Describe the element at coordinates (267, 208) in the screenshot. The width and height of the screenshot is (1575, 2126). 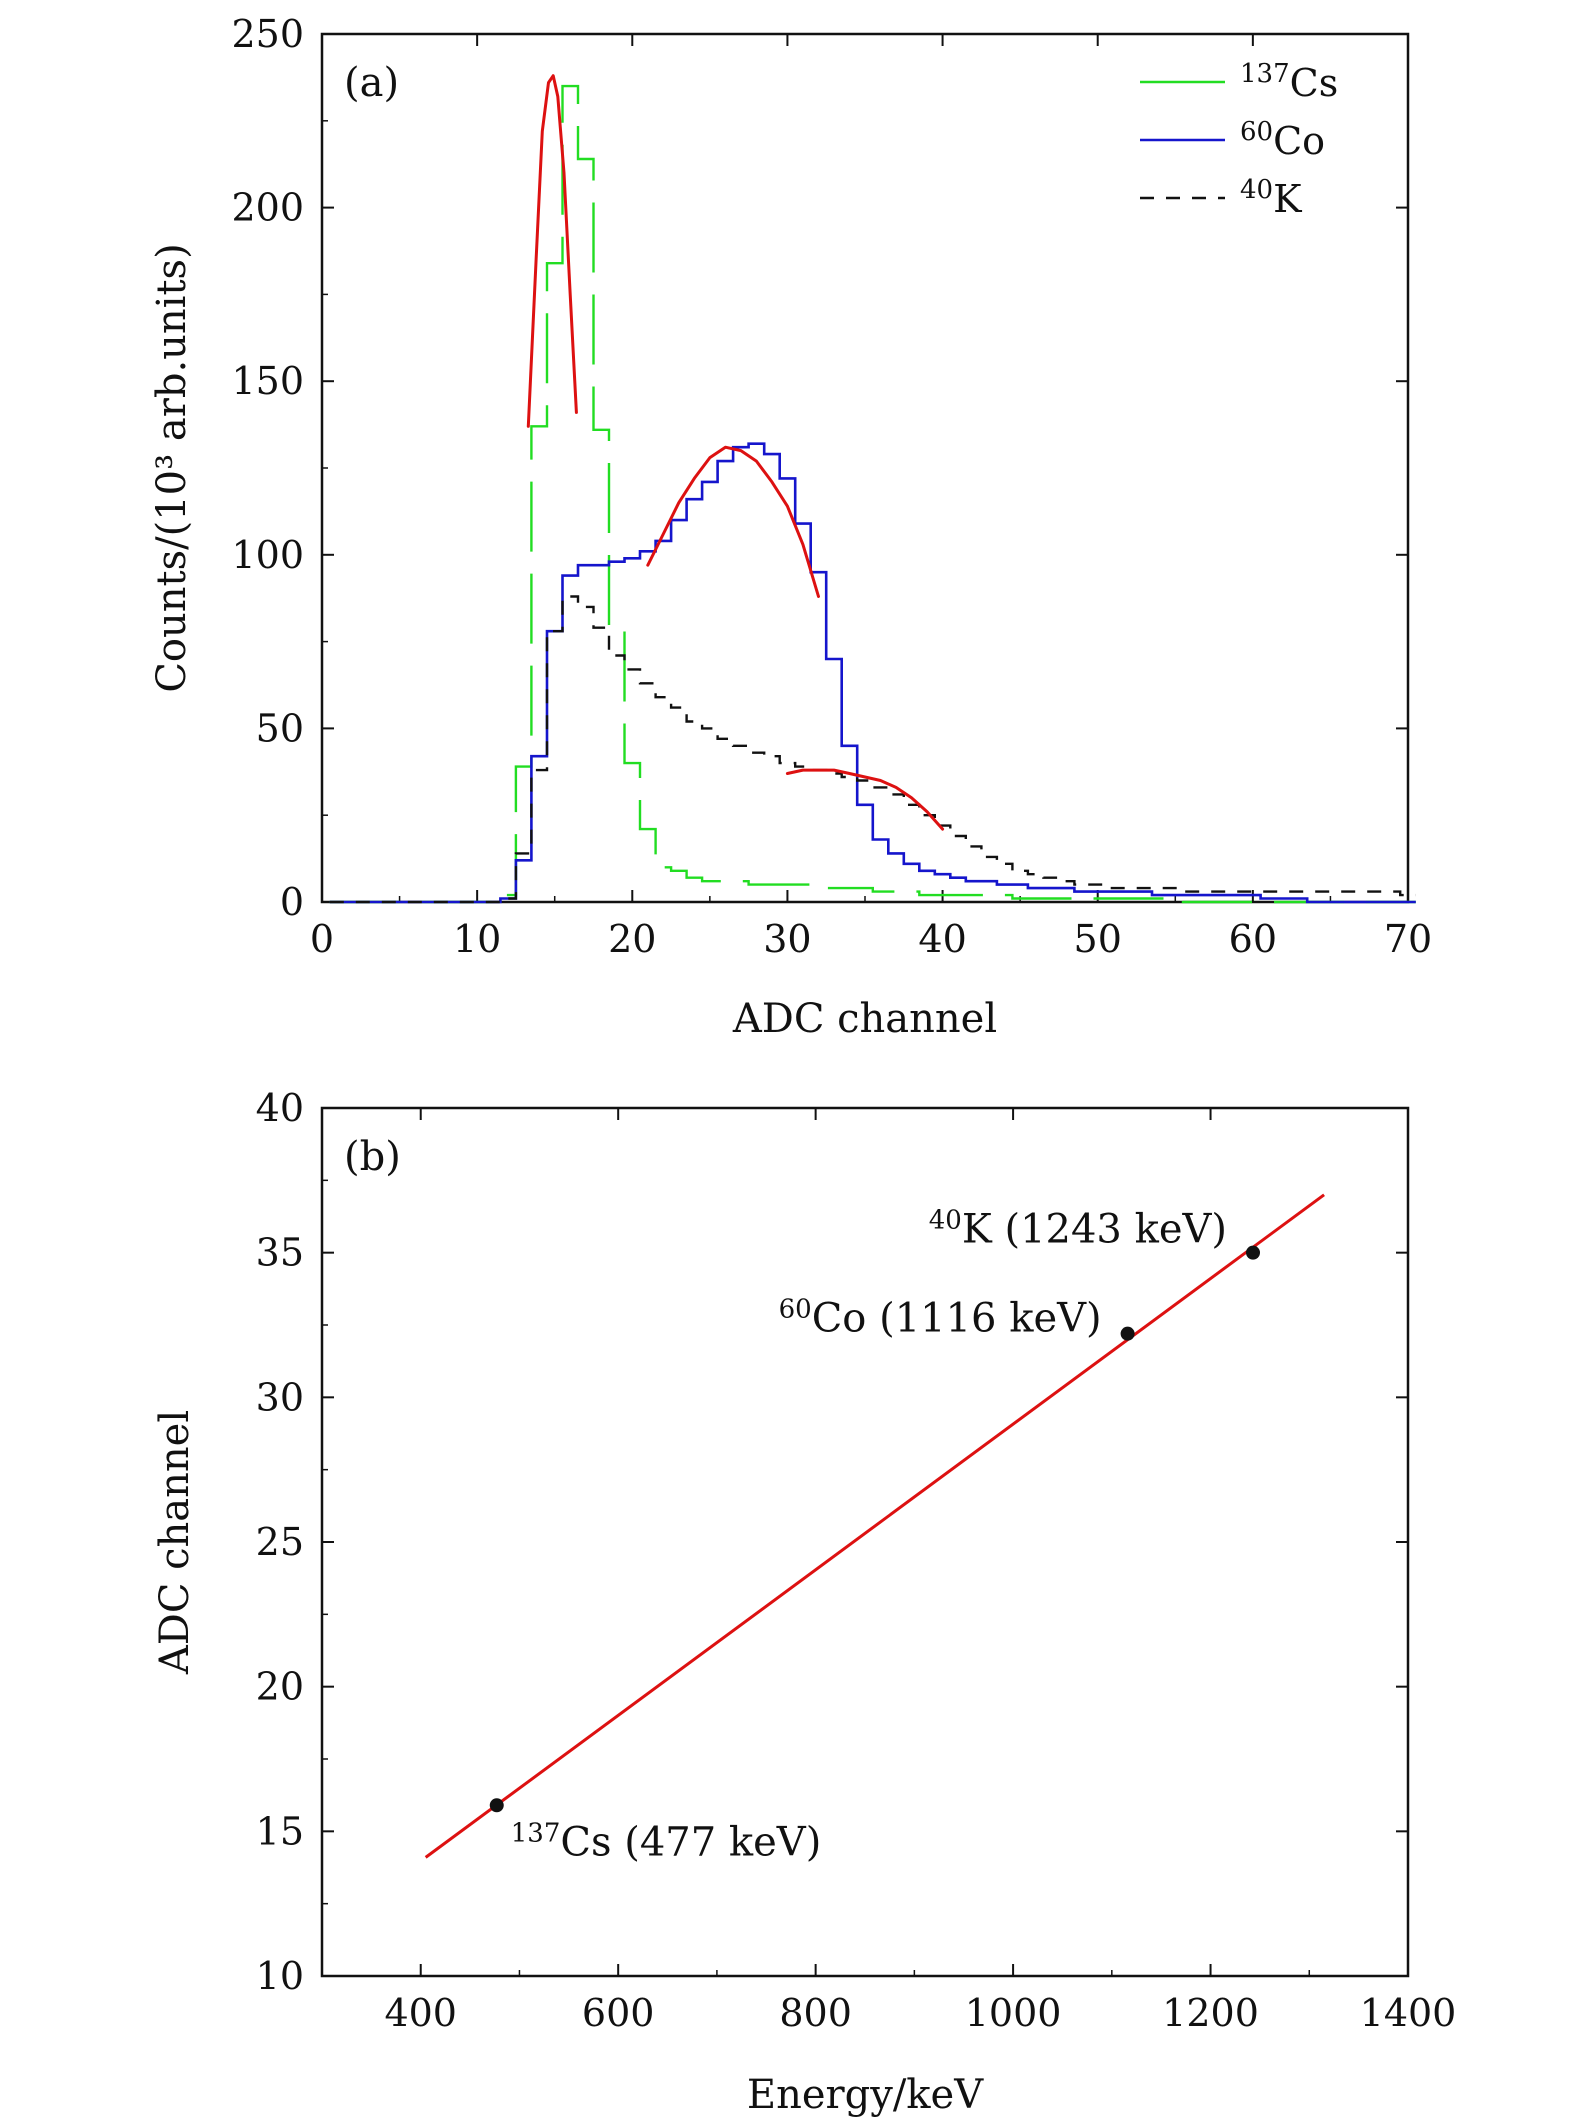
I see `y-tick-label: 200` at that location.